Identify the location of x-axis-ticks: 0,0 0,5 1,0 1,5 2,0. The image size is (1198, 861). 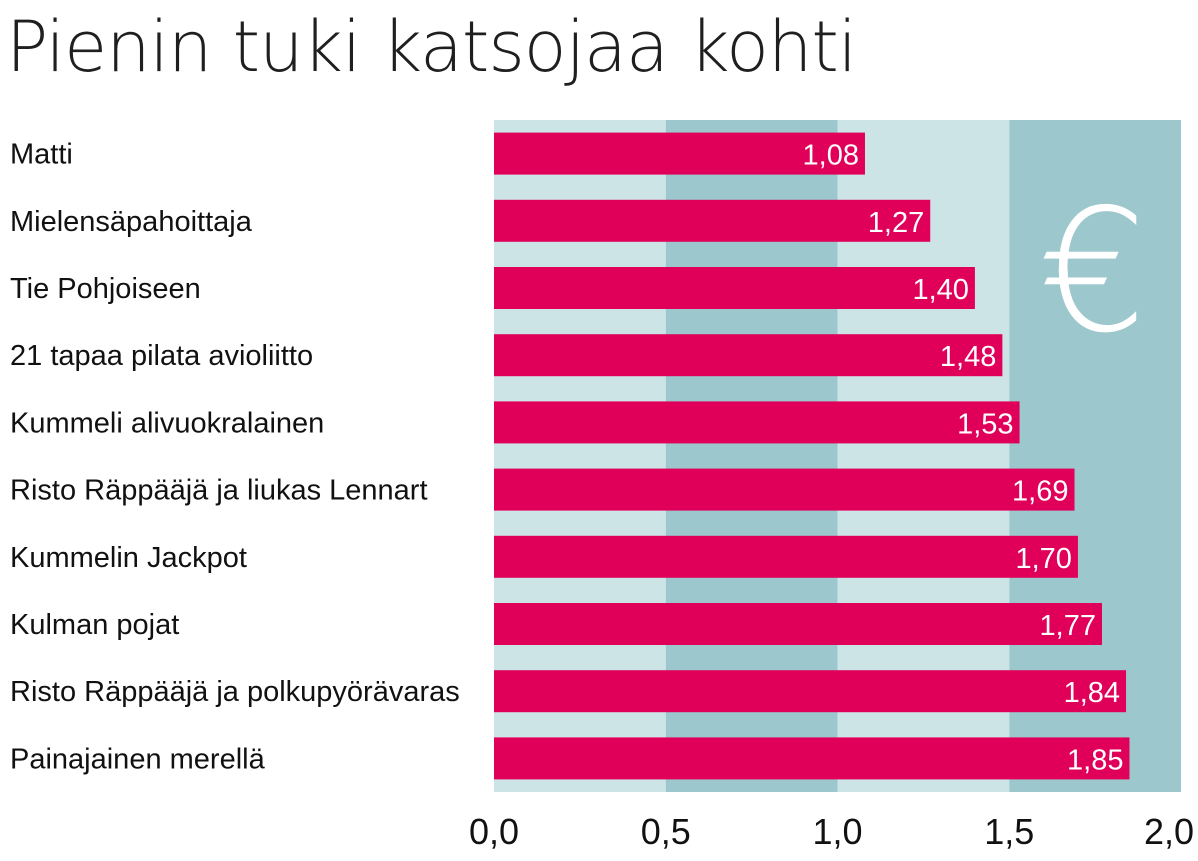
(831, 831).